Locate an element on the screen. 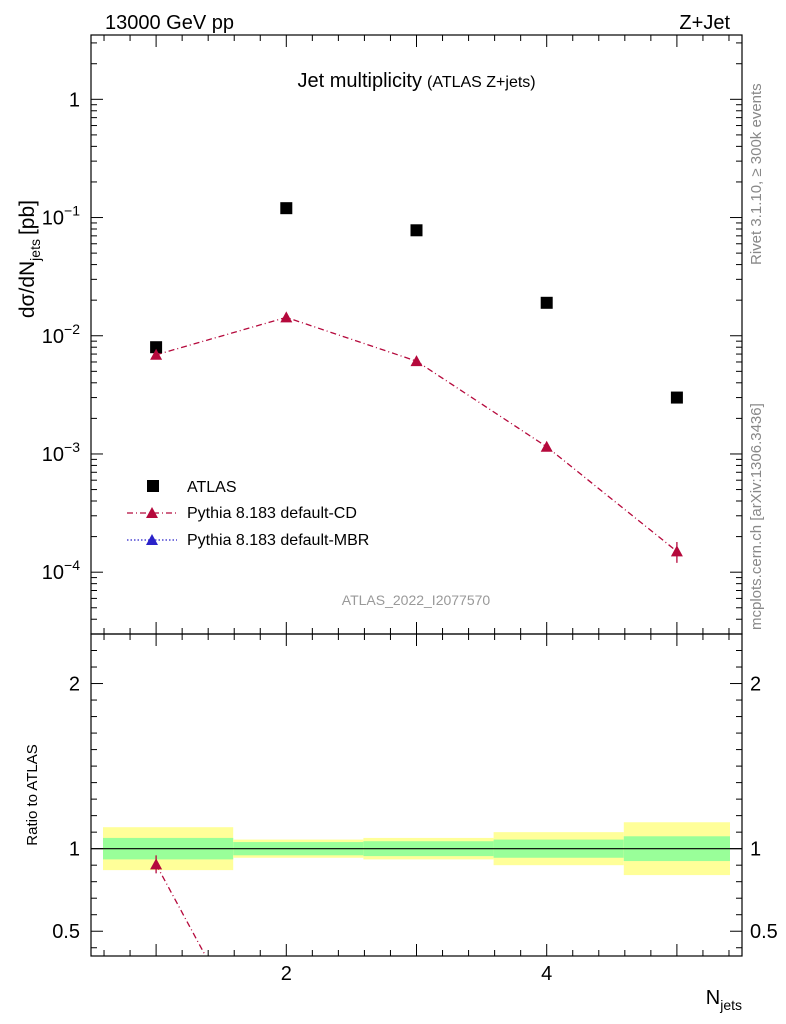 This screenshot has height=1024, width=786. legend-label-atlas: ATLAS is located at coordinates (212, 487).